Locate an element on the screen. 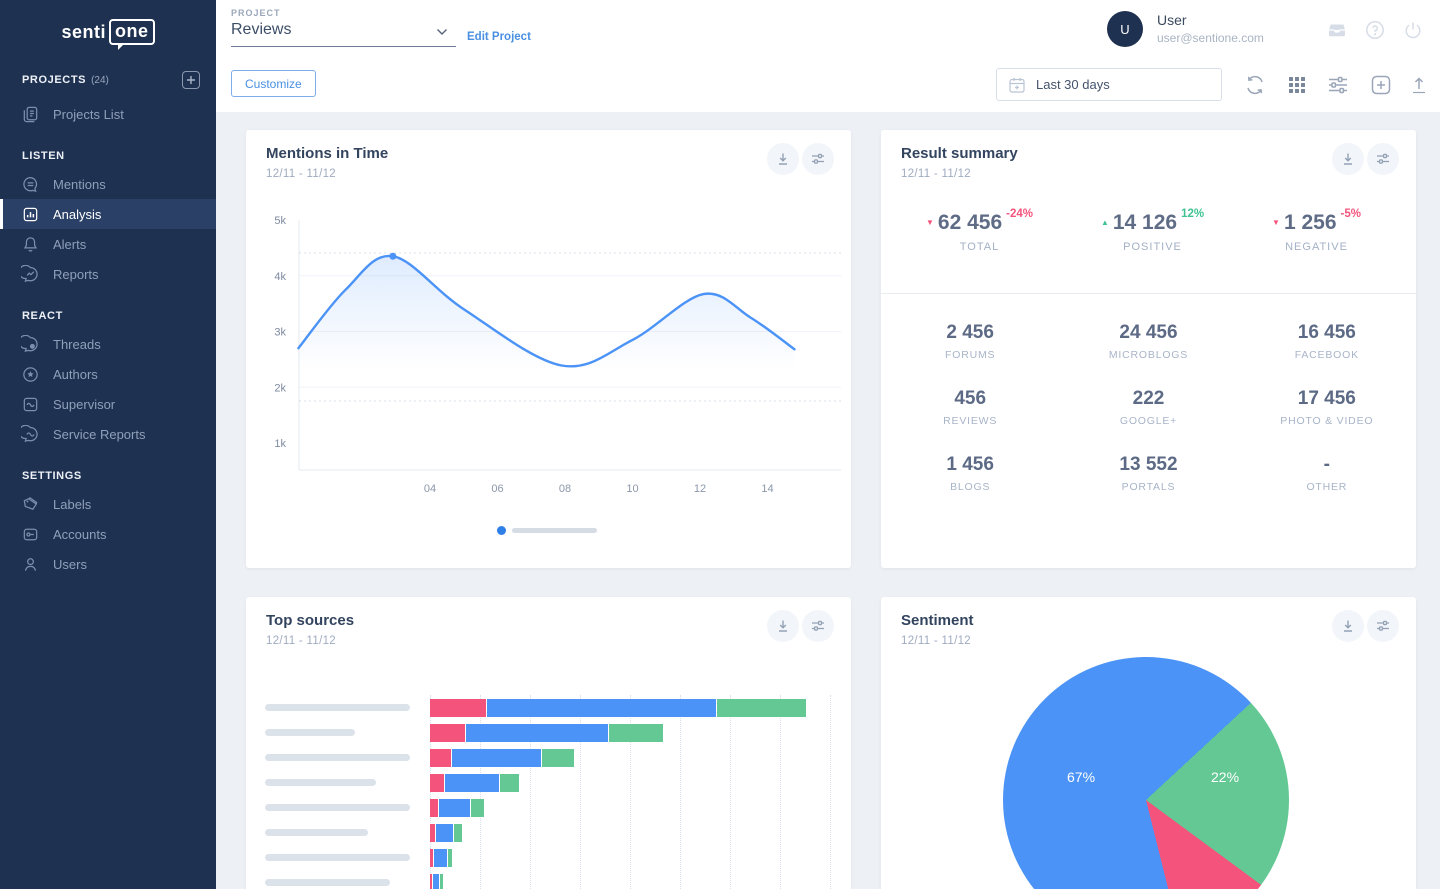 The image size is (1440, 889). stat-change: -5% is located at coordinates (1350, 214).